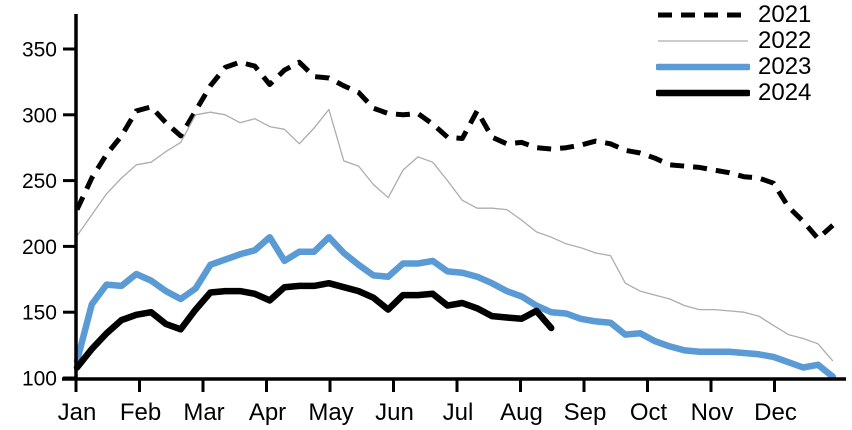 The image size is (852, 430). Describe the element at coordinates (39, 379) in the screenshot. I see `y-axis-tick-label: 100` at that location.